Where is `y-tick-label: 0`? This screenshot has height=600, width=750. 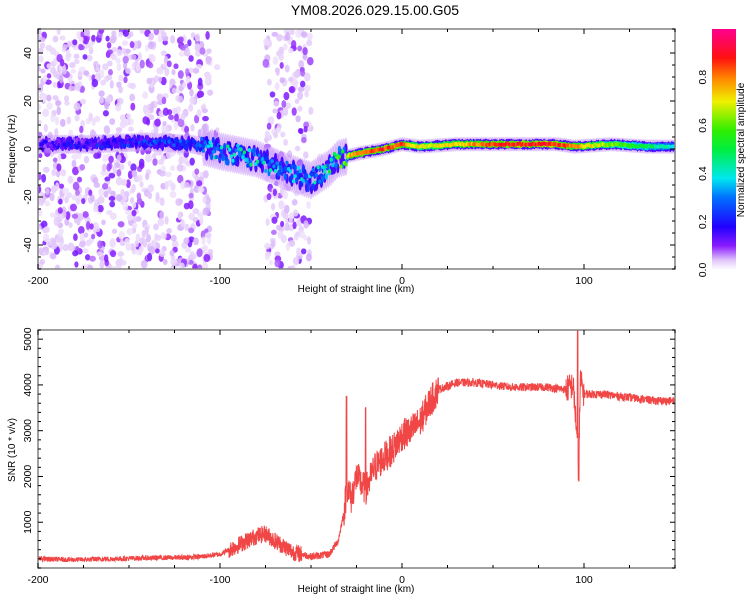 y-tick-label: 0 is located at coordinates (28, 149).